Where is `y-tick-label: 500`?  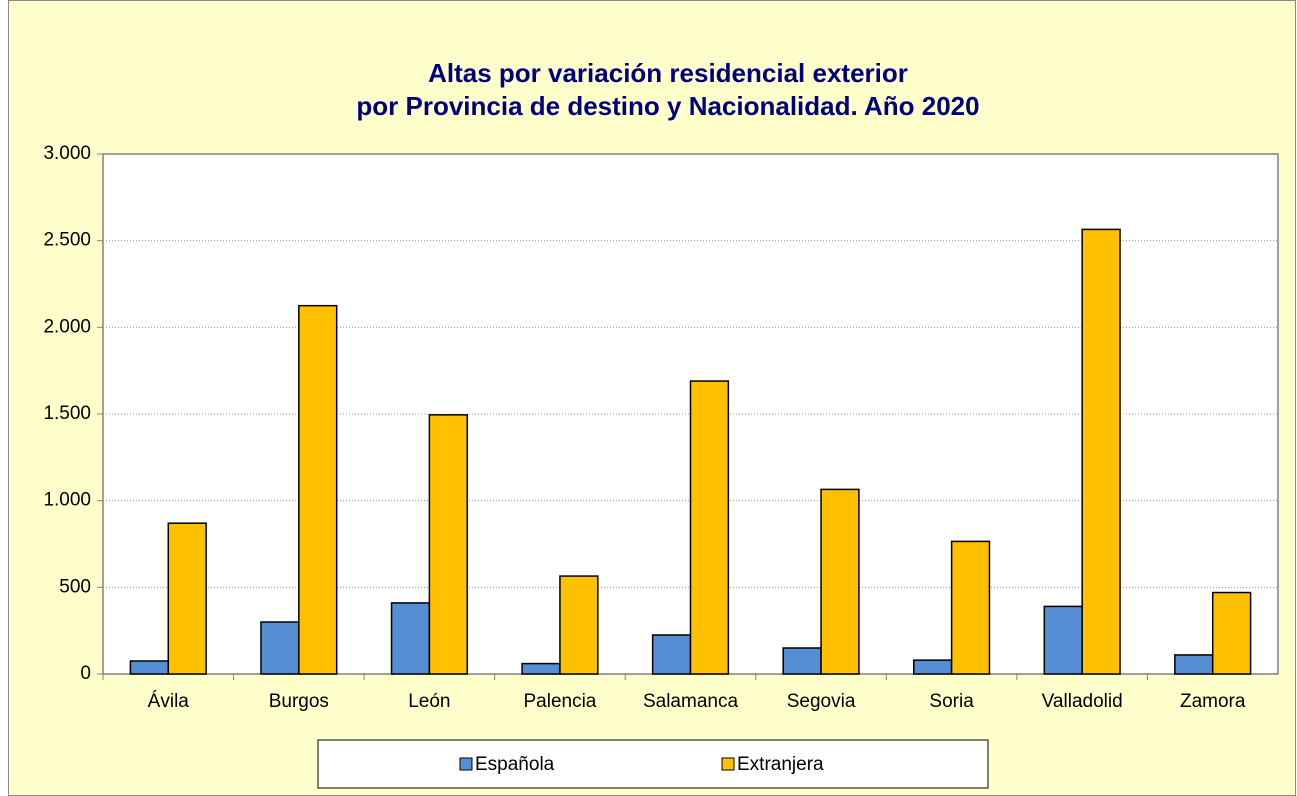
y-tick-label: 500 is located at coordinates (75, 586).